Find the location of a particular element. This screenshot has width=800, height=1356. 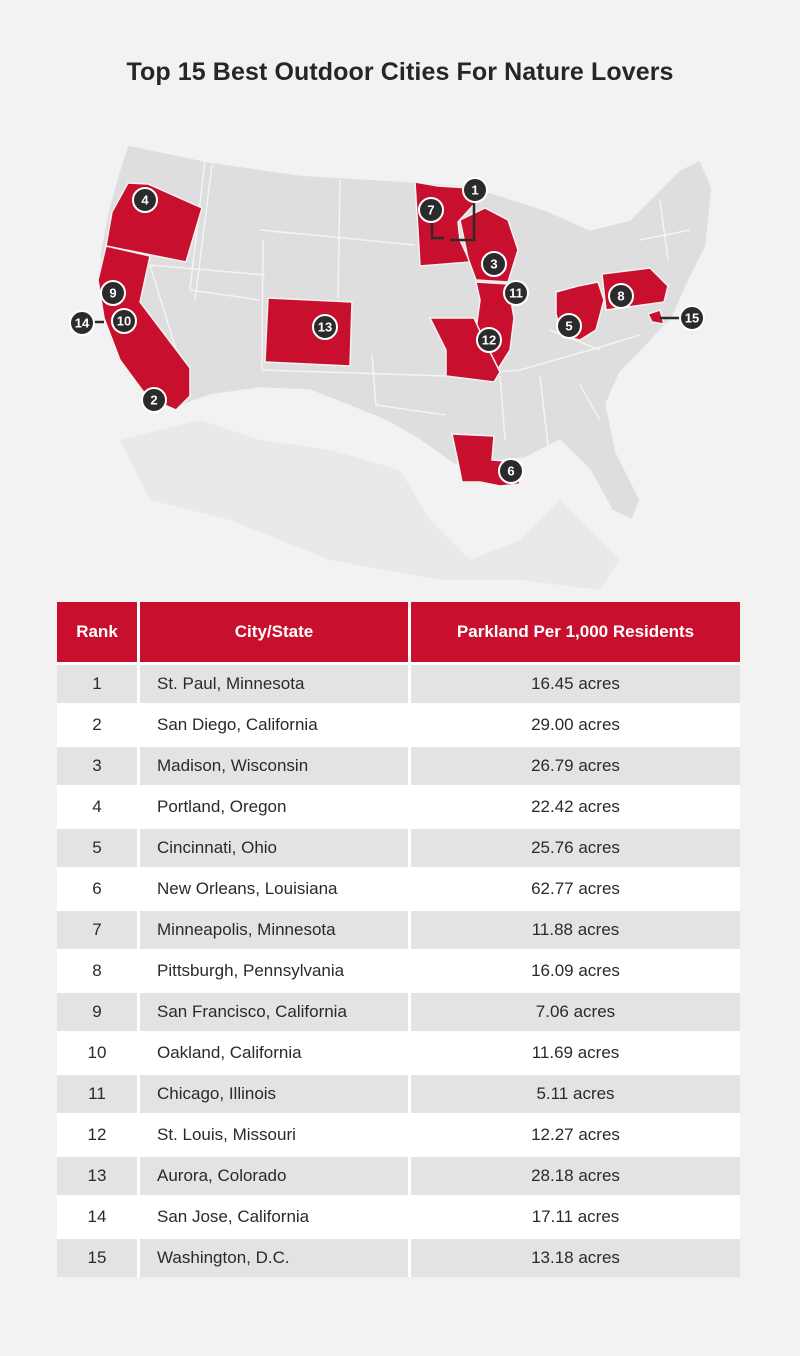

cell-city-state: New Orleans, Louisiana is located at coordinates (274, 888).